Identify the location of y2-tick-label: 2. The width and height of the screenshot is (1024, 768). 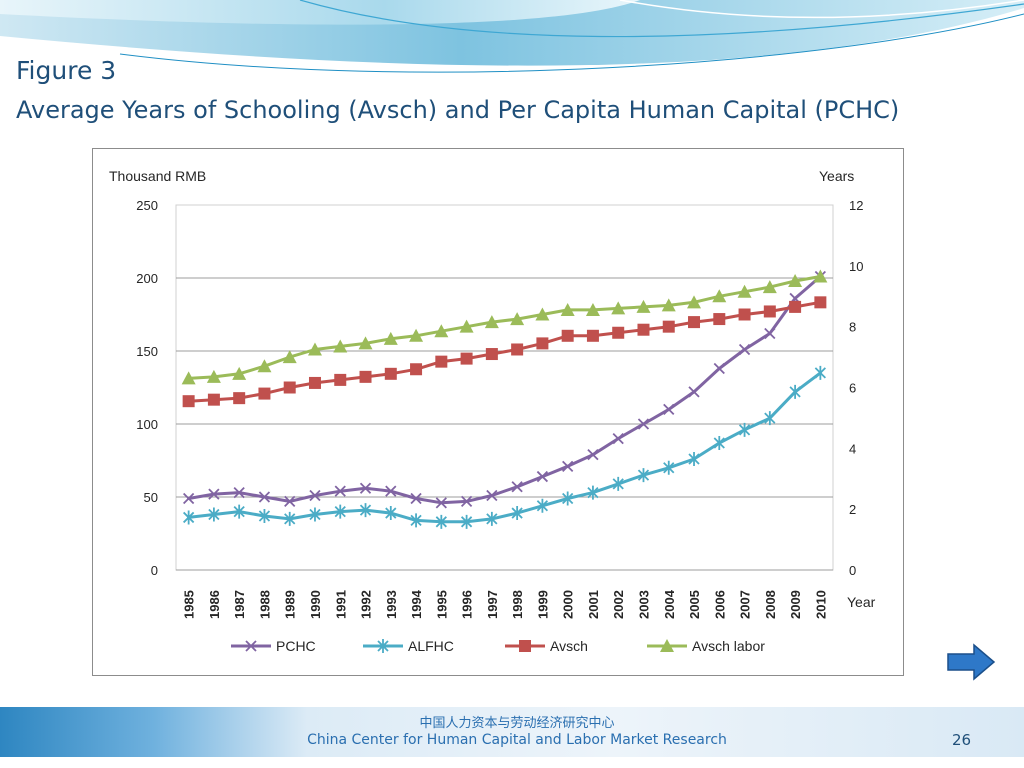
(852, 509).